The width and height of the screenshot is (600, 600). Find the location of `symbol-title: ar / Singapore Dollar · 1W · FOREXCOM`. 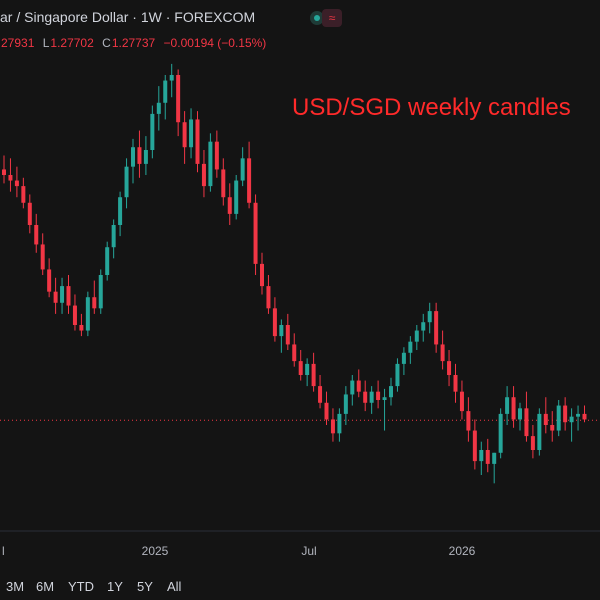

symbol-title: ar / Singapore Dollar · 1W · FOREXCOM is located at coordinates (128, 17).